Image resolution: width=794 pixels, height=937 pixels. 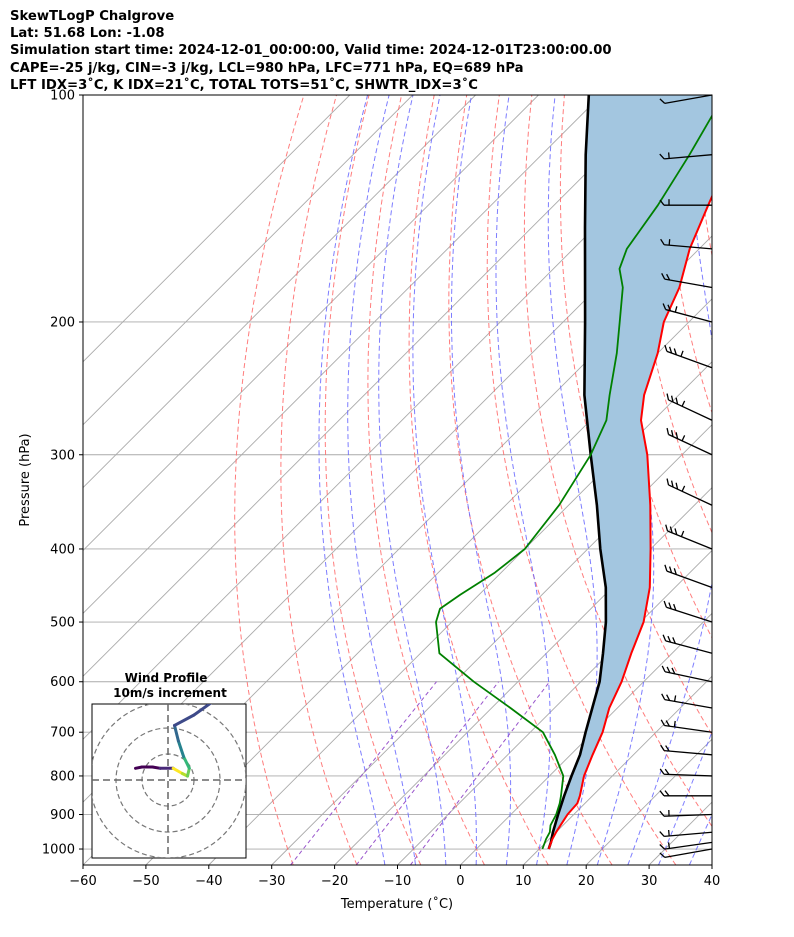 What do you see at coordinates (208, 881) in the screenshot?
I see `x-tick-label: −40` at bounding box center [208, 881].